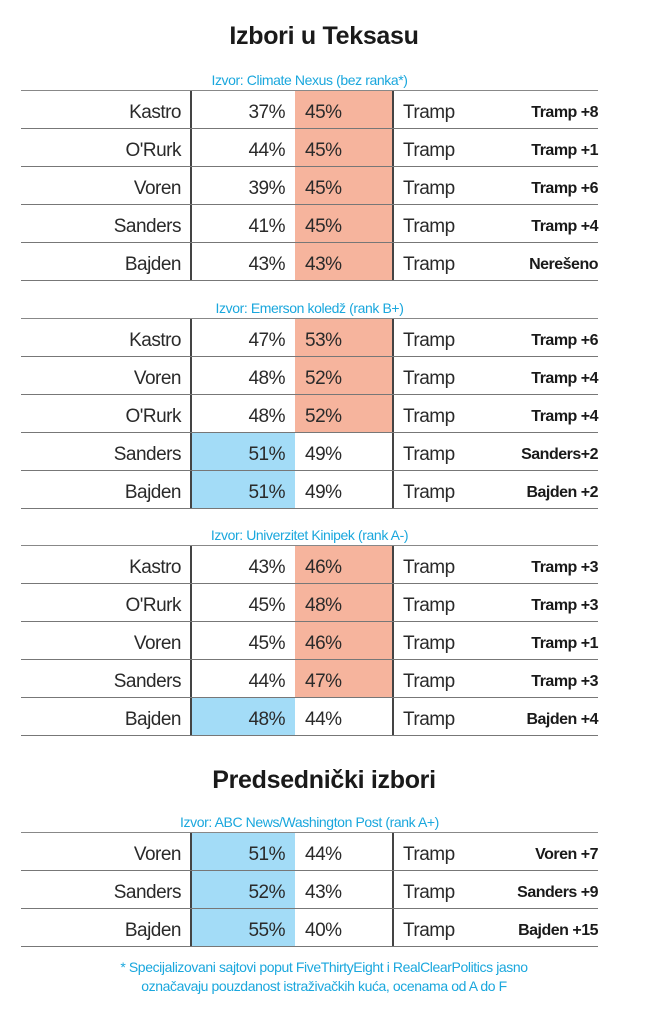 Image resolution: width=648 pixels, height=1024 pixels. What do you see at coordinates (323, 681) in the screenshot?
I see `opponent-percent: 47%` at bounding box center [323, 681].